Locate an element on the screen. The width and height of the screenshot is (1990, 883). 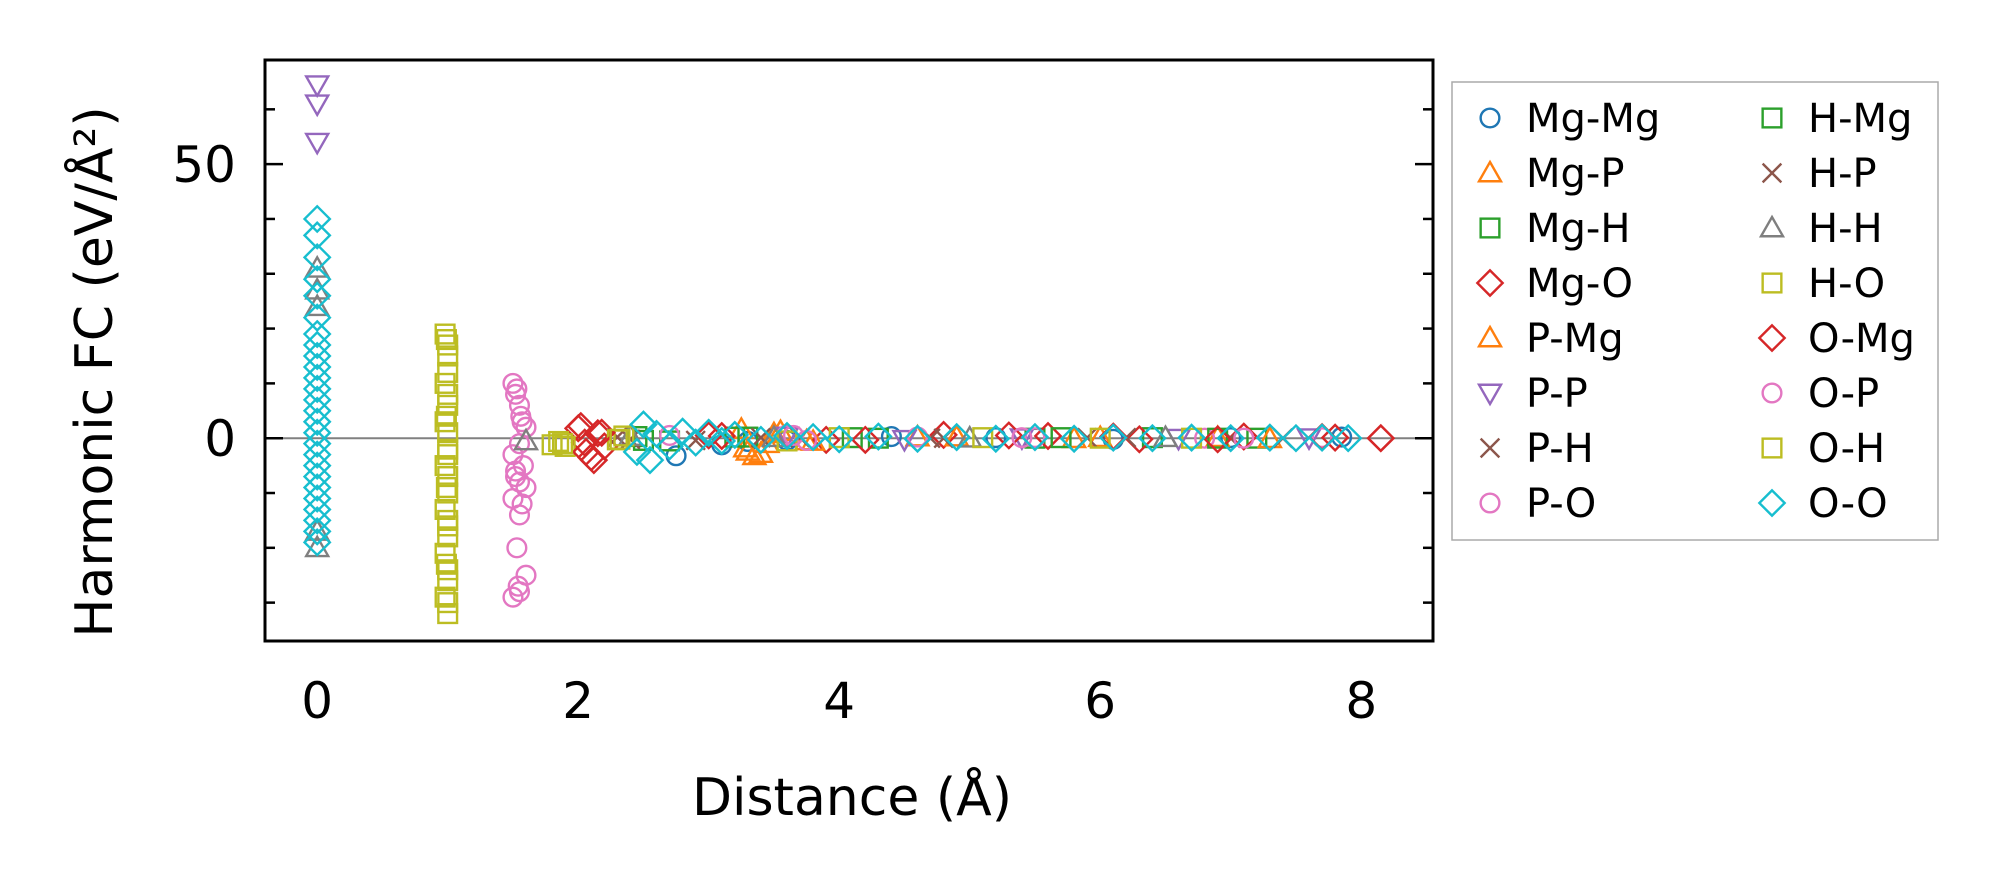
x-tick-label: 0 is located at coordinates (317, 701).